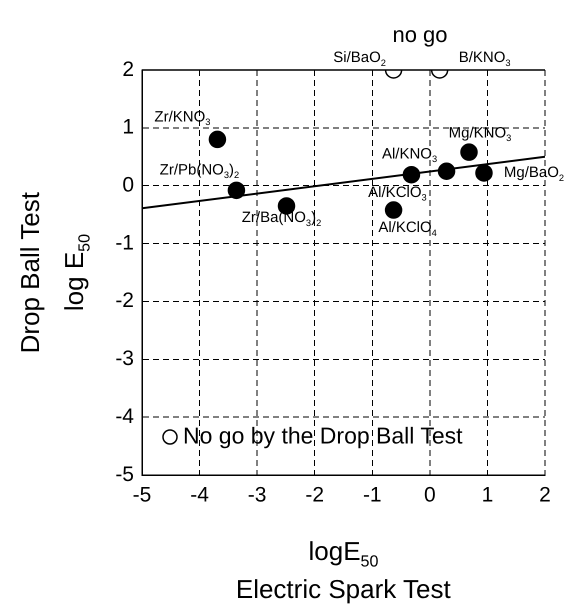 The height and width of the screenshot is (609, 576). Describe the element at coordinates (124, 358) in the screenshot. I see `y-tick-label: -3` at that location.